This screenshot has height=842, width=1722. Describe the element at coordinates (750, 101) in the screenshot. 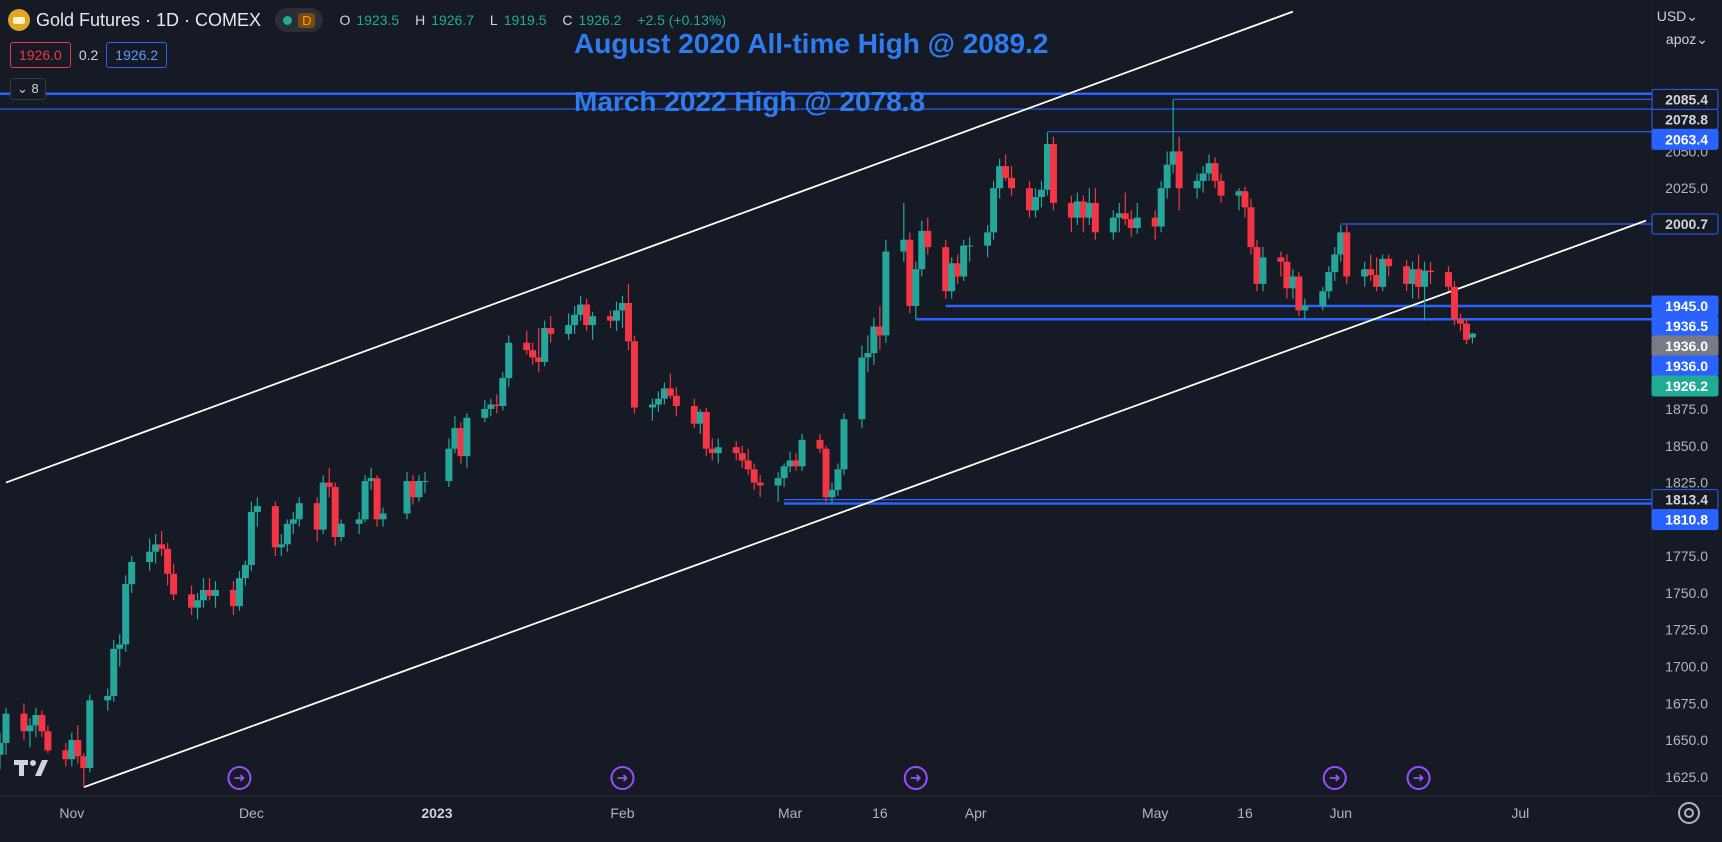

I see `annotation-march-high: March 2022 High @ 2078.8` at that location.